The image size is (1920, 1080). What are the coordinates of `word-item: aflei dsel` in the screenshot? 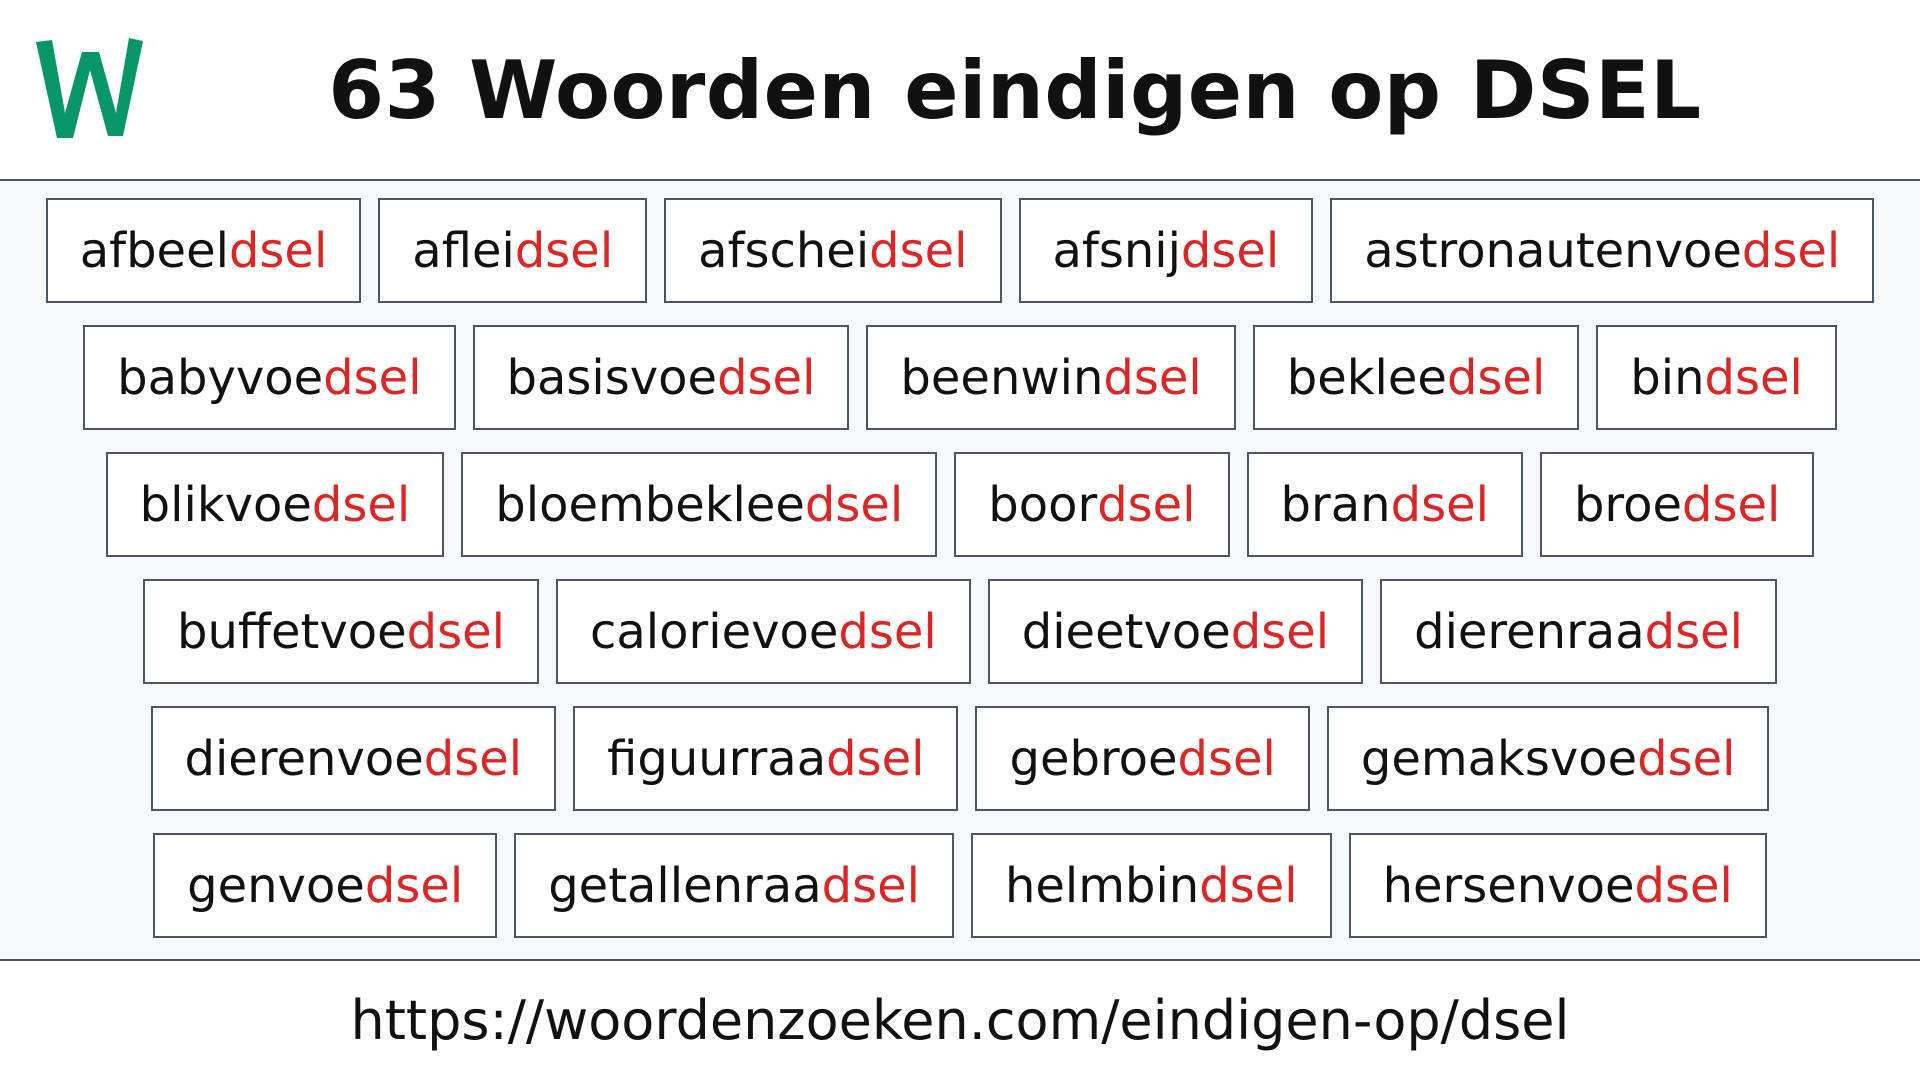 It's located at (513, 250).